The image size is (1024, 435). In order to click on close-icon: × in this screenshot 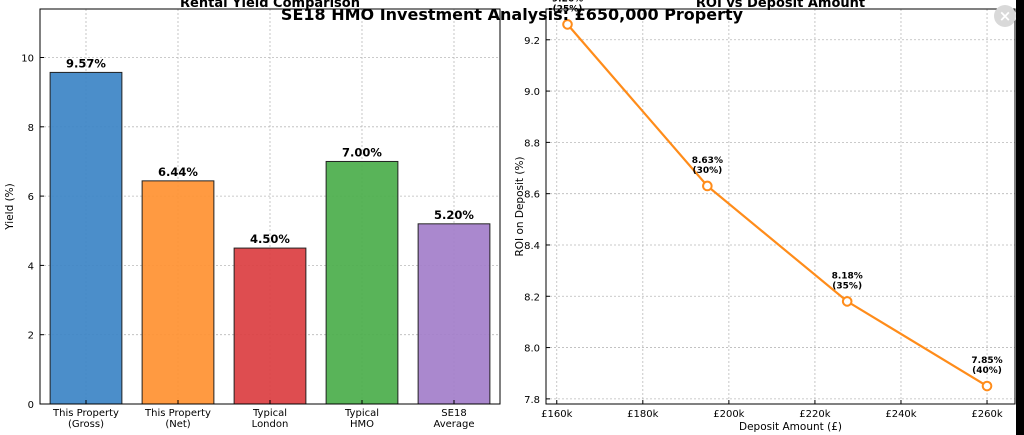, I will do `click(1005, 16)`.